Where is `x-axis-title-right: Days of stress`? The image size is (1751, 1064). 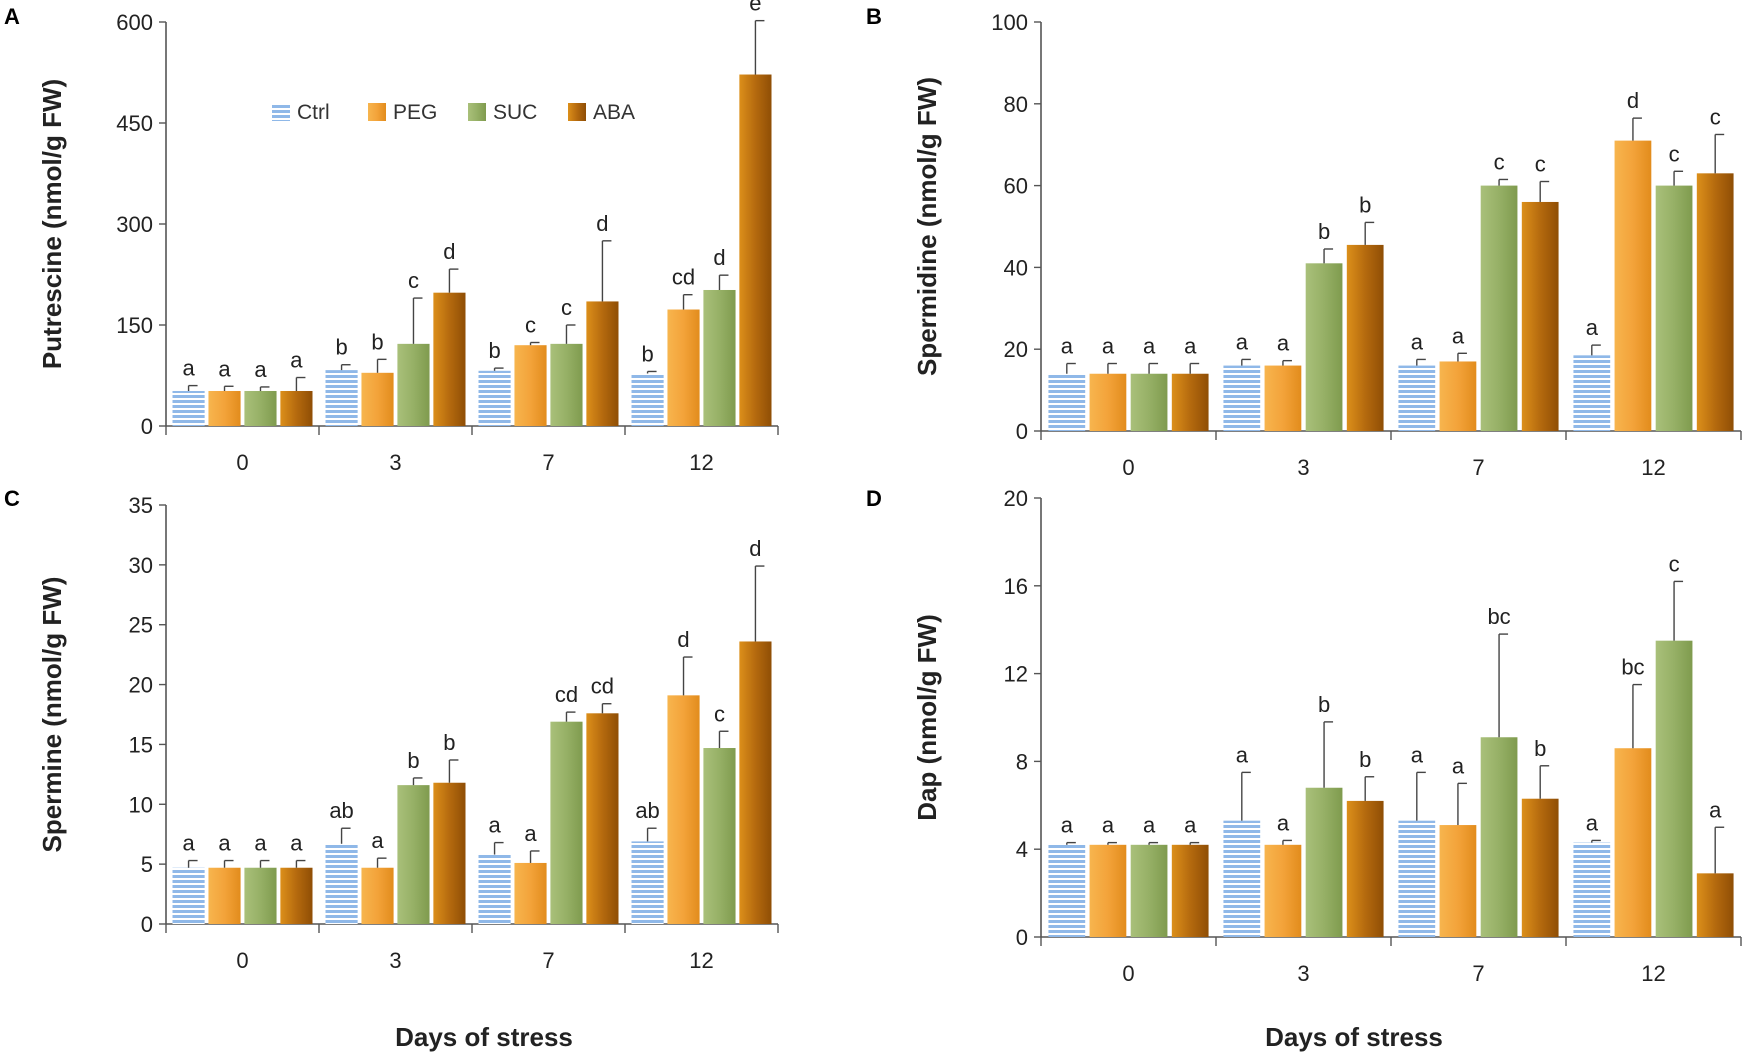
x-axis-title-right: Days of stress is located at coordinates (1354, 1037).